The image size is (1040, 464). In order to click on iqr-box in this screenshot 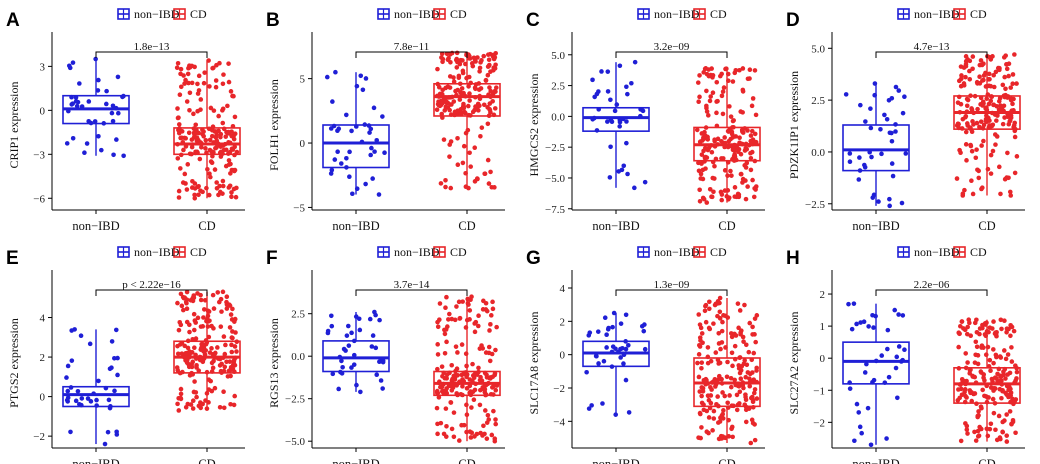, I will do `click(616, 119)`.